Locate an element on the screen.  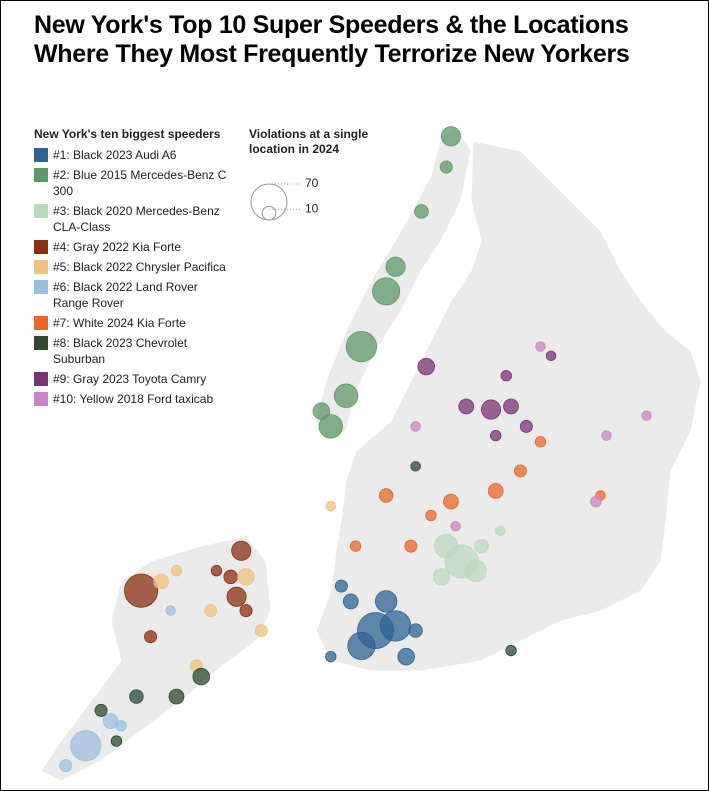
legend-item: #3: Black 2020 Mercedes-Benz CLA-Class is located at coordinates (134, 219).